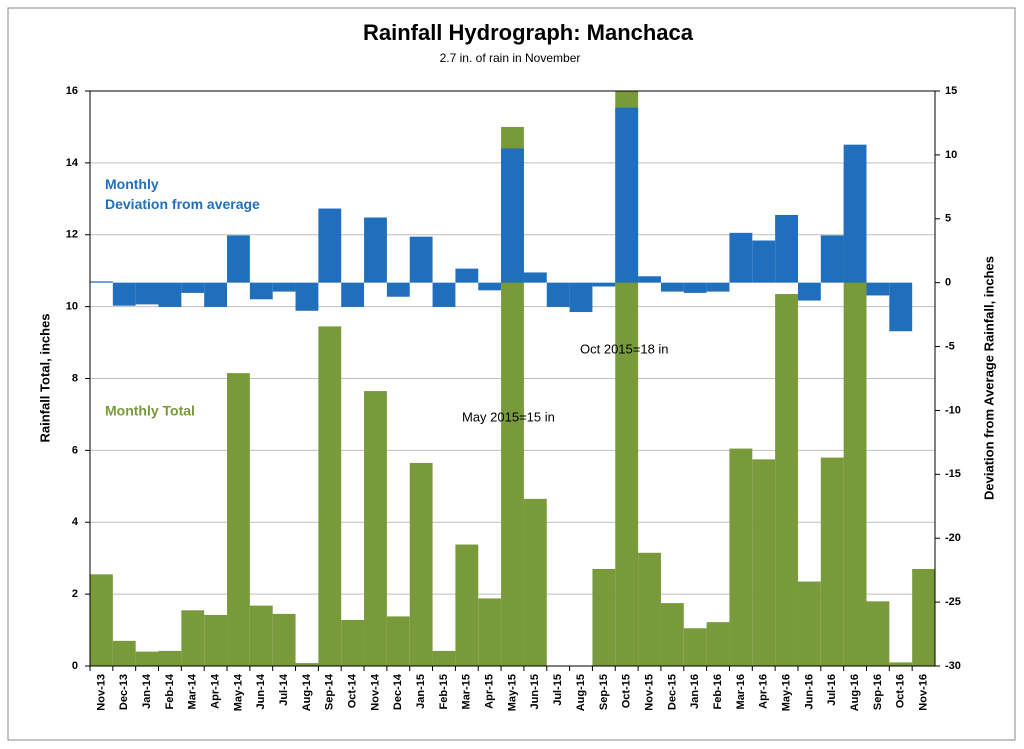 The image size is (1024, 749). I want to click on x-tick-label: Oct-15, so click(627, 691).